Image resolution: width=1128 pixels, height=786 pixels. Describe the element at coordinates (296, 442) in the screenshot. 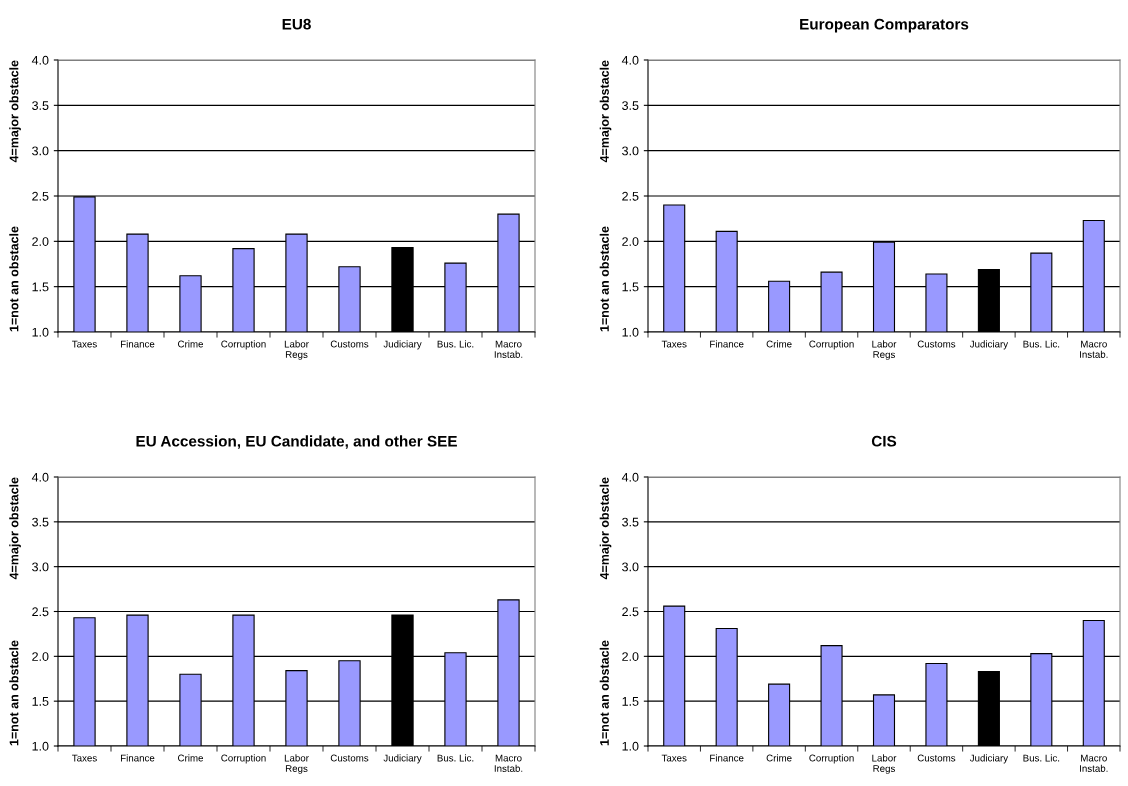

I see `chart-title: EU Accession, EU Candidate, and other SEE` at that location.